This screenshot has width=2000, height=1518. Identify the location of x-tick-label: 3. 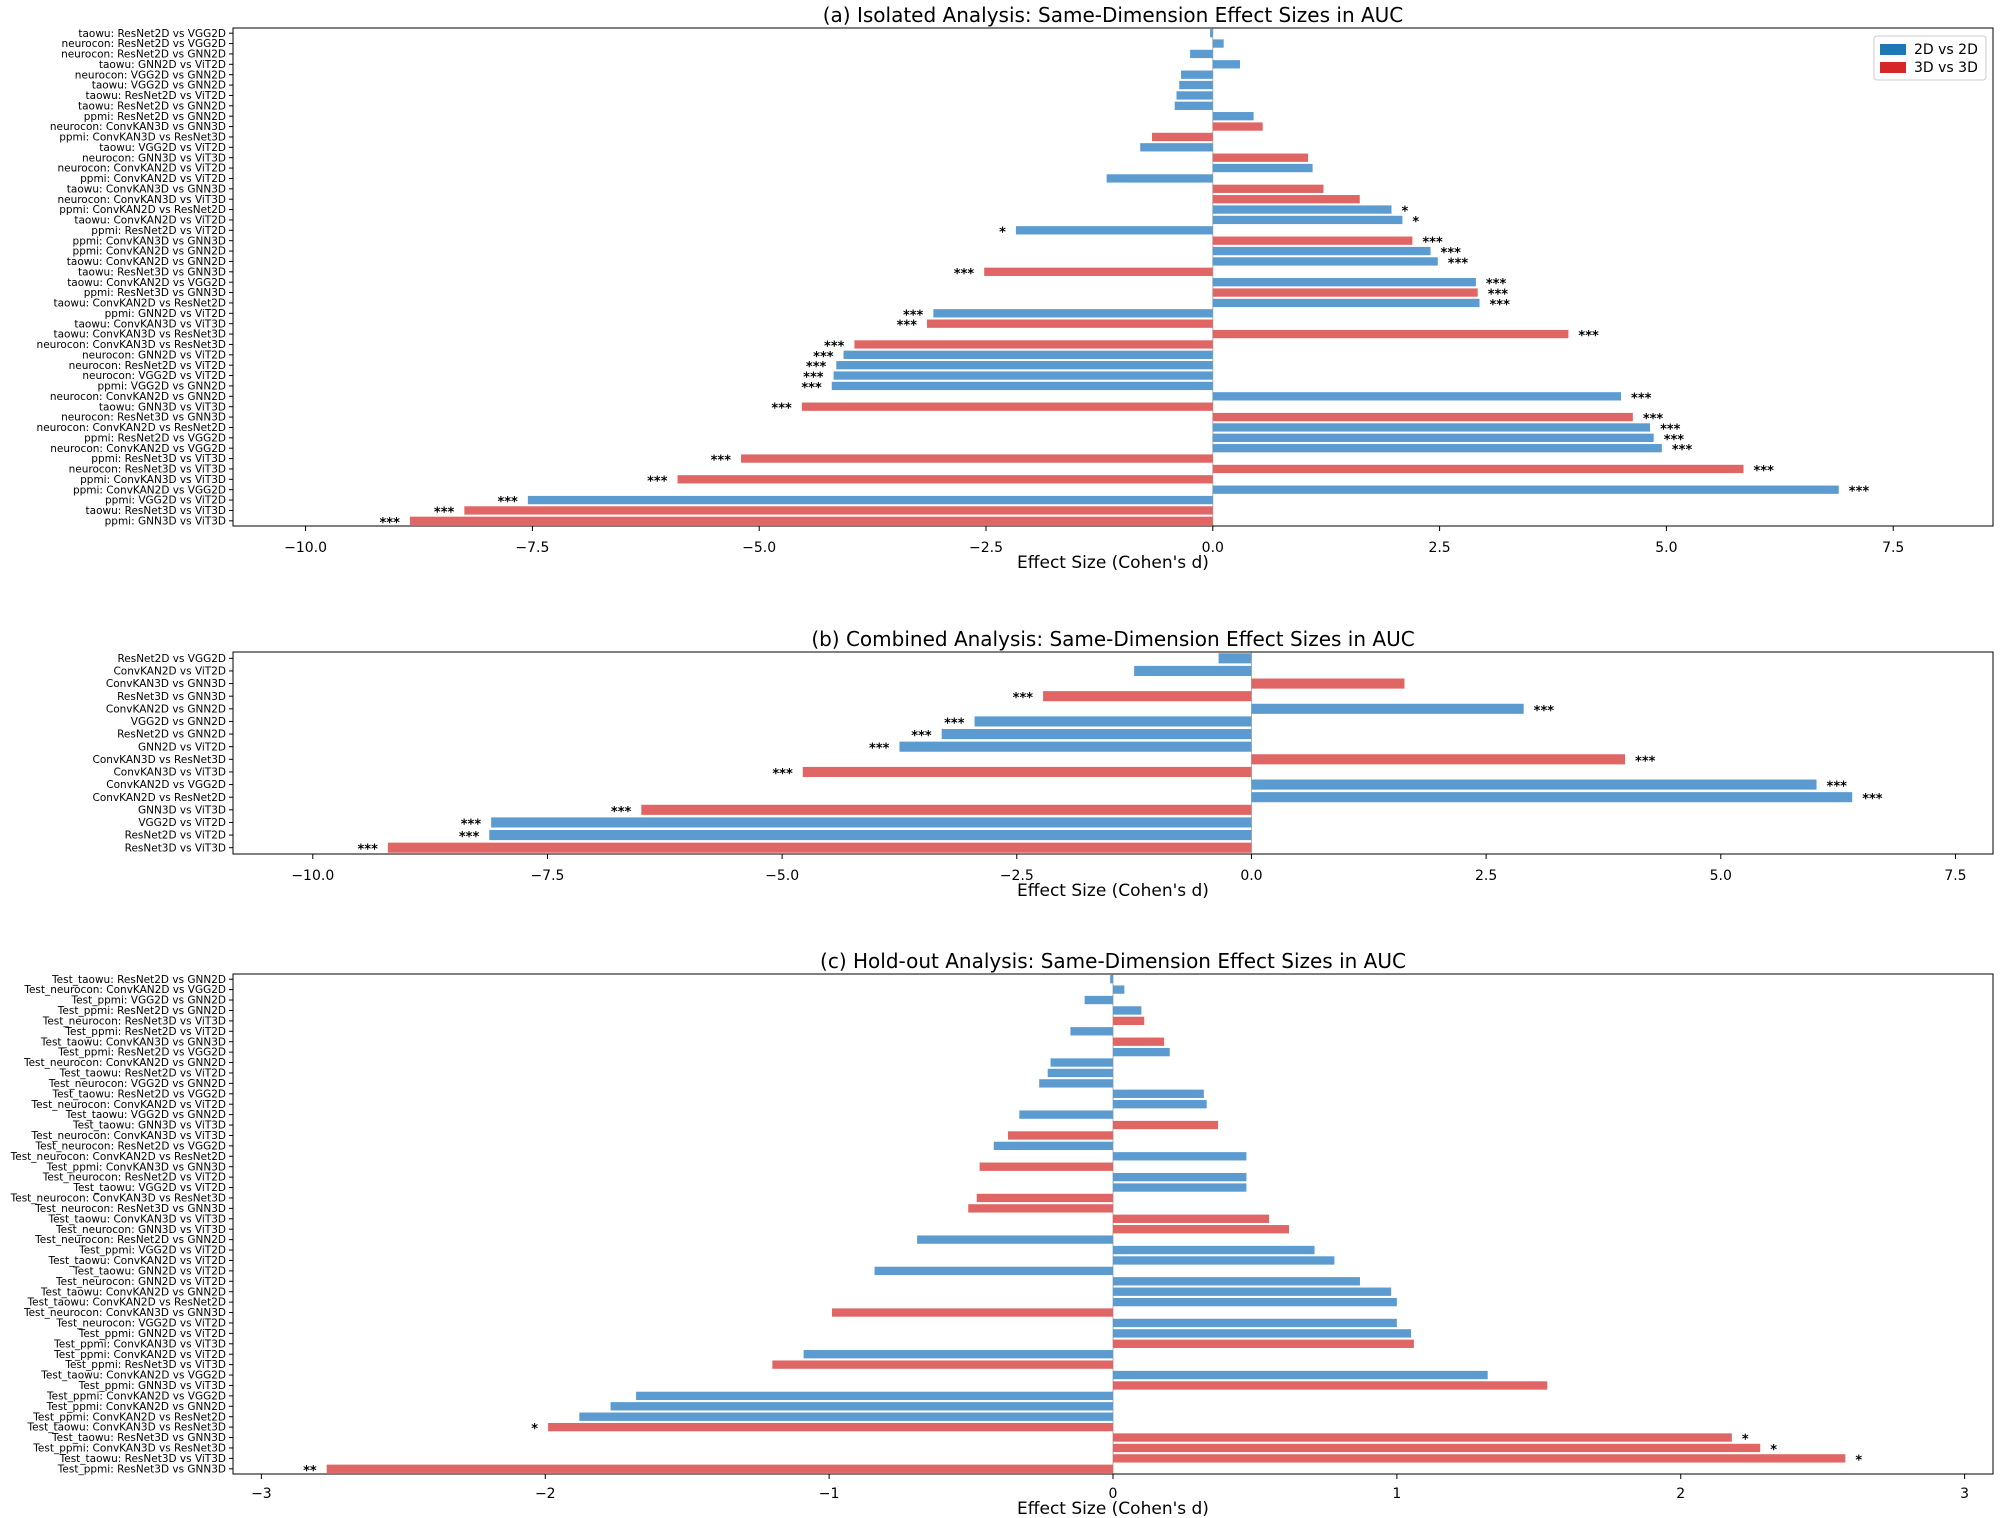
(1964, 1494).